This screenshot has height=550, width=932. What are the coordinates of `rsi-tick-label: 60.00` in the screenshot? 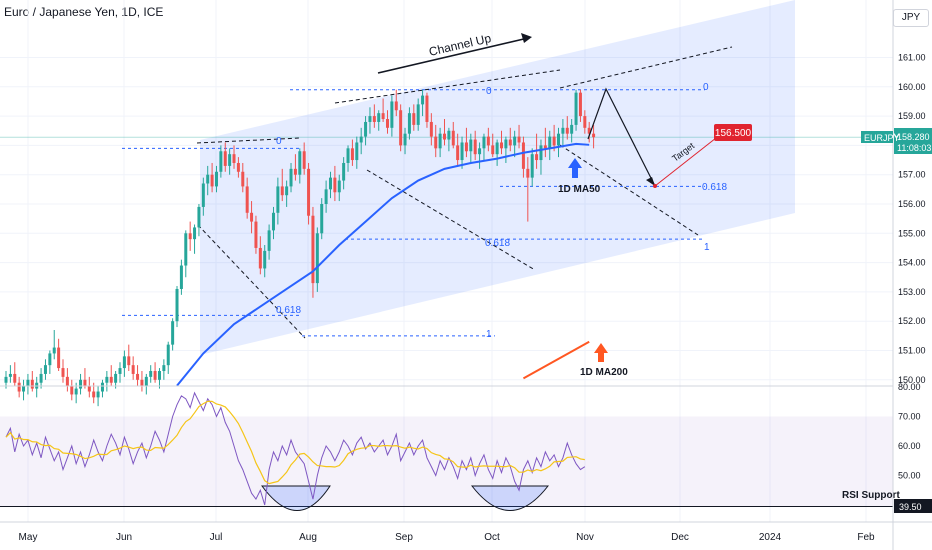 It's located at (909, 446).